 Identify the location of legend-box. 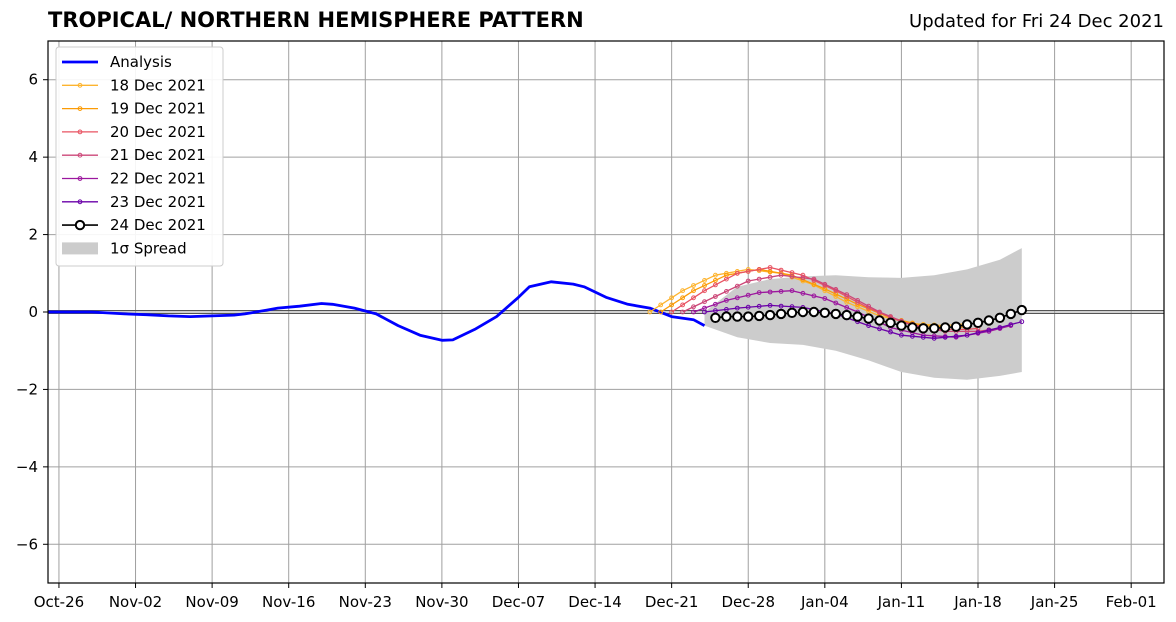
(139, 156).